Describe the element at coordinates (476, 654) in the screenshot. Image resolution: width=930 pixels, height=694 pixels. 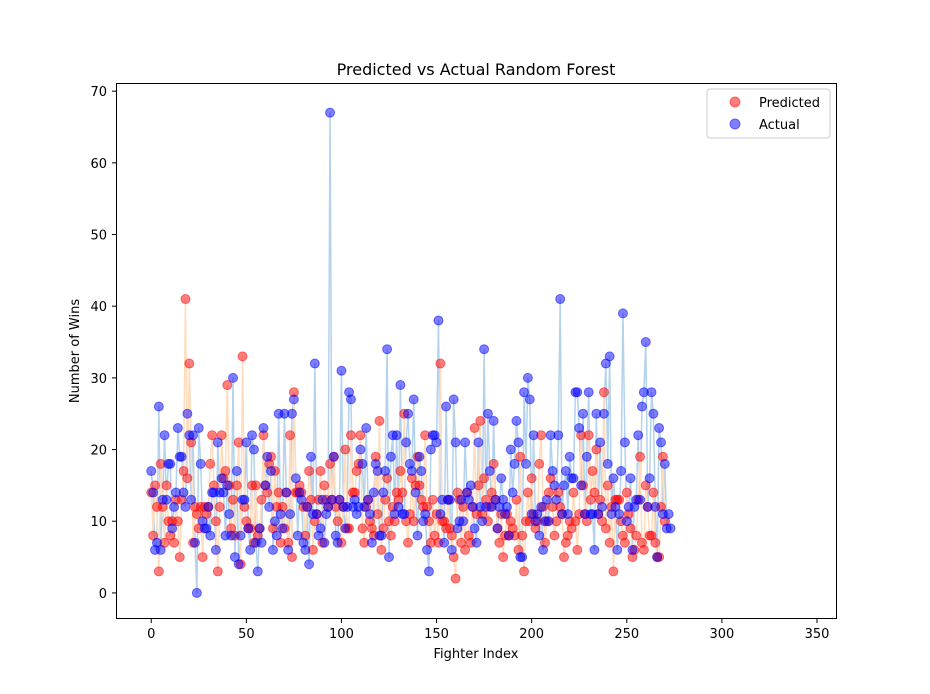
I see `x-axis-title: Fighter Index` at that location.